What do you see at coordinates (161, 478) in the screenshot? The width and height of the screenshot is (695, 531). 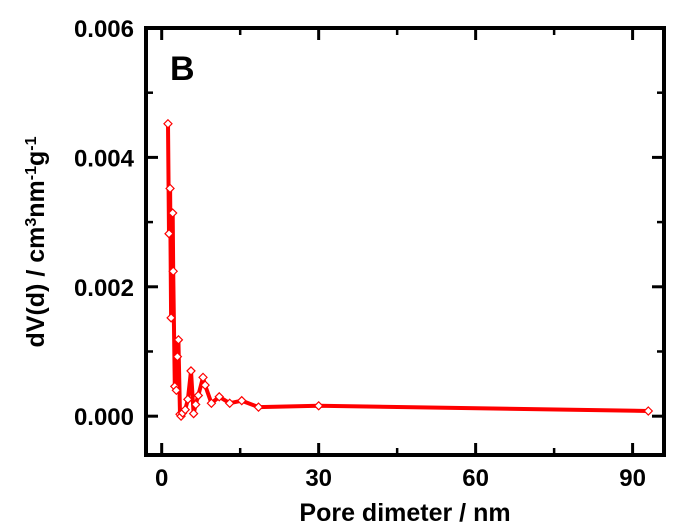 I see `x-tick-label: 0` at bounding box center [161, 478].